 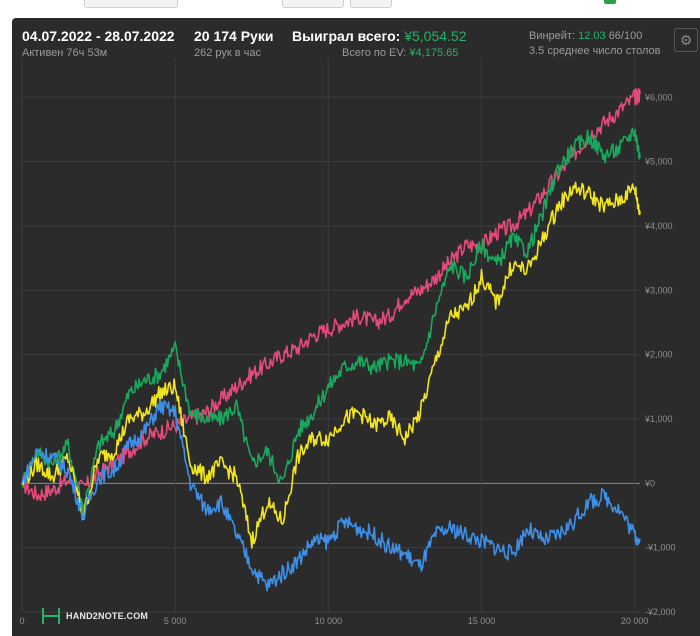 I want to click on y-tick-label: ¥5,000, so click(x=658, y=162).